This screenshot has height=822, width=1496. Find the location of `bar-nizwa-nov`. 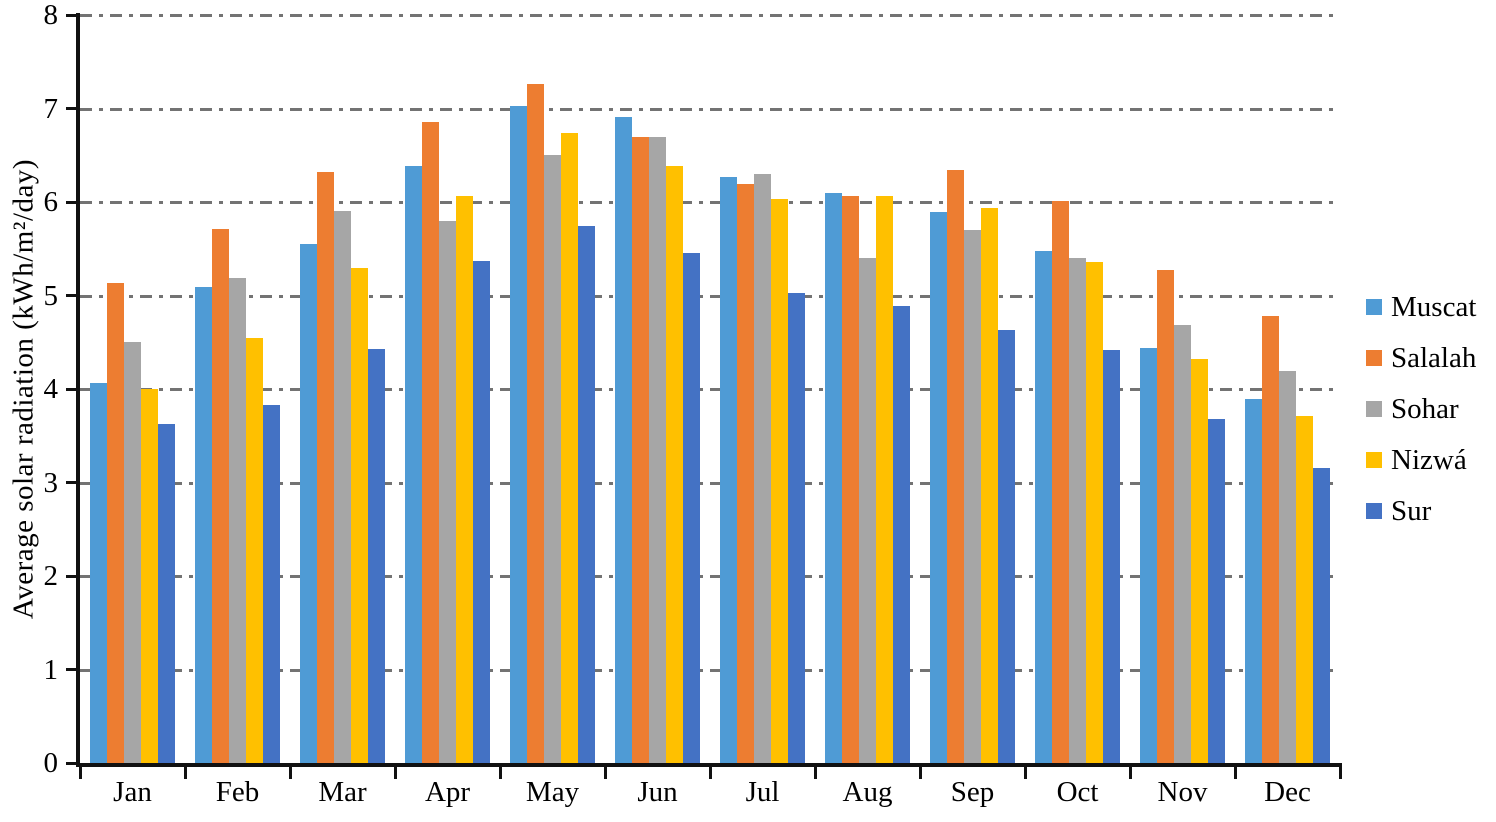

bar-nizwa-nov is located at coordinates (1199, 561).